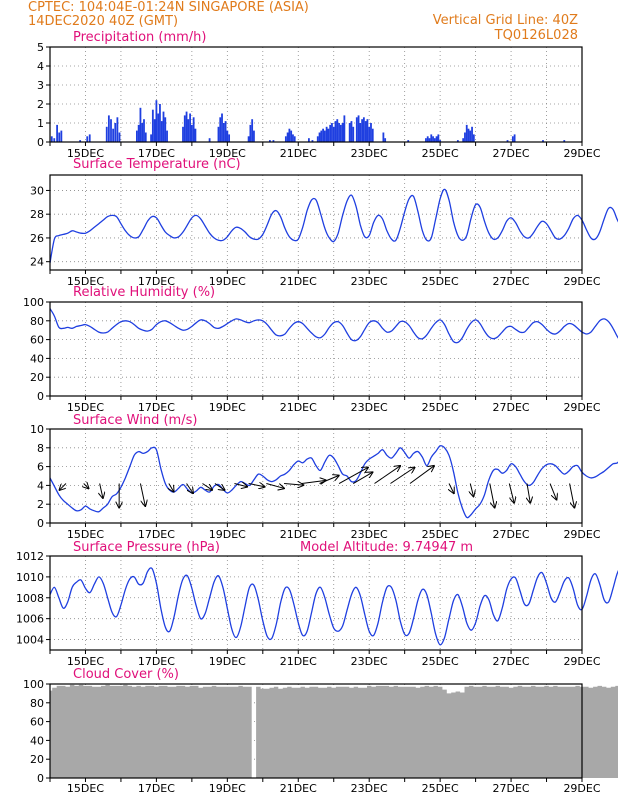 This screenshot has height=800, width=618. I want to click on cloud-title: Cloud Cover (%), so click(126, 674).